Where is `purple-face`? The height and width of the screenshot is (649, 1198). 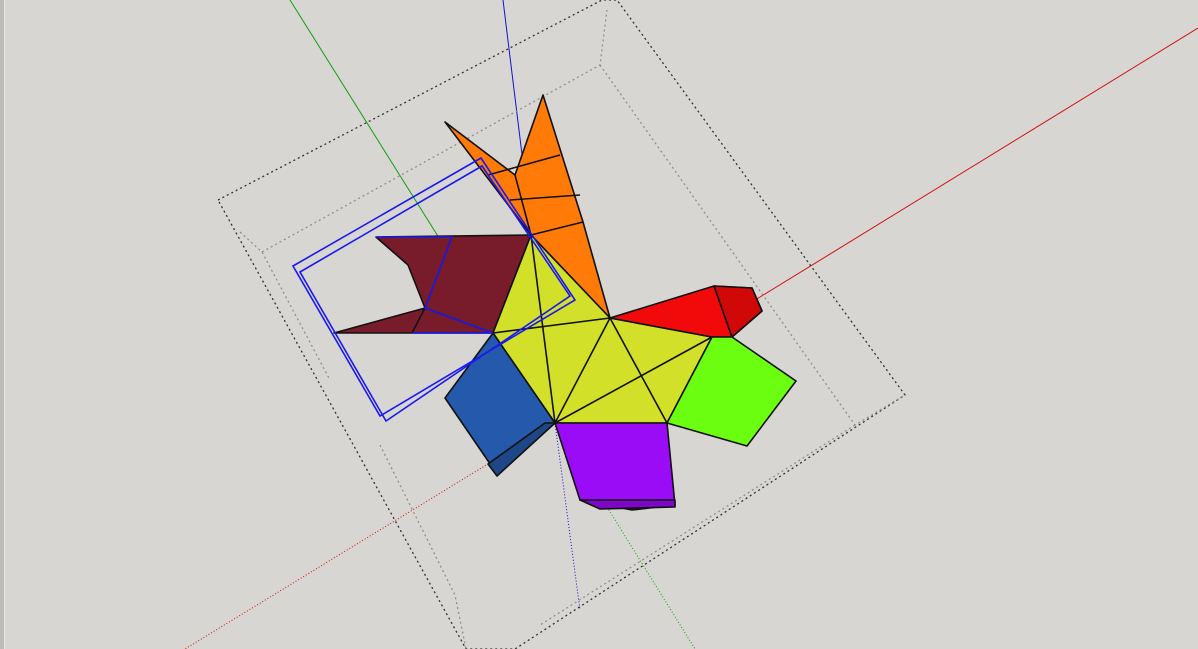 purple-face is located at coordinates (615, 466).